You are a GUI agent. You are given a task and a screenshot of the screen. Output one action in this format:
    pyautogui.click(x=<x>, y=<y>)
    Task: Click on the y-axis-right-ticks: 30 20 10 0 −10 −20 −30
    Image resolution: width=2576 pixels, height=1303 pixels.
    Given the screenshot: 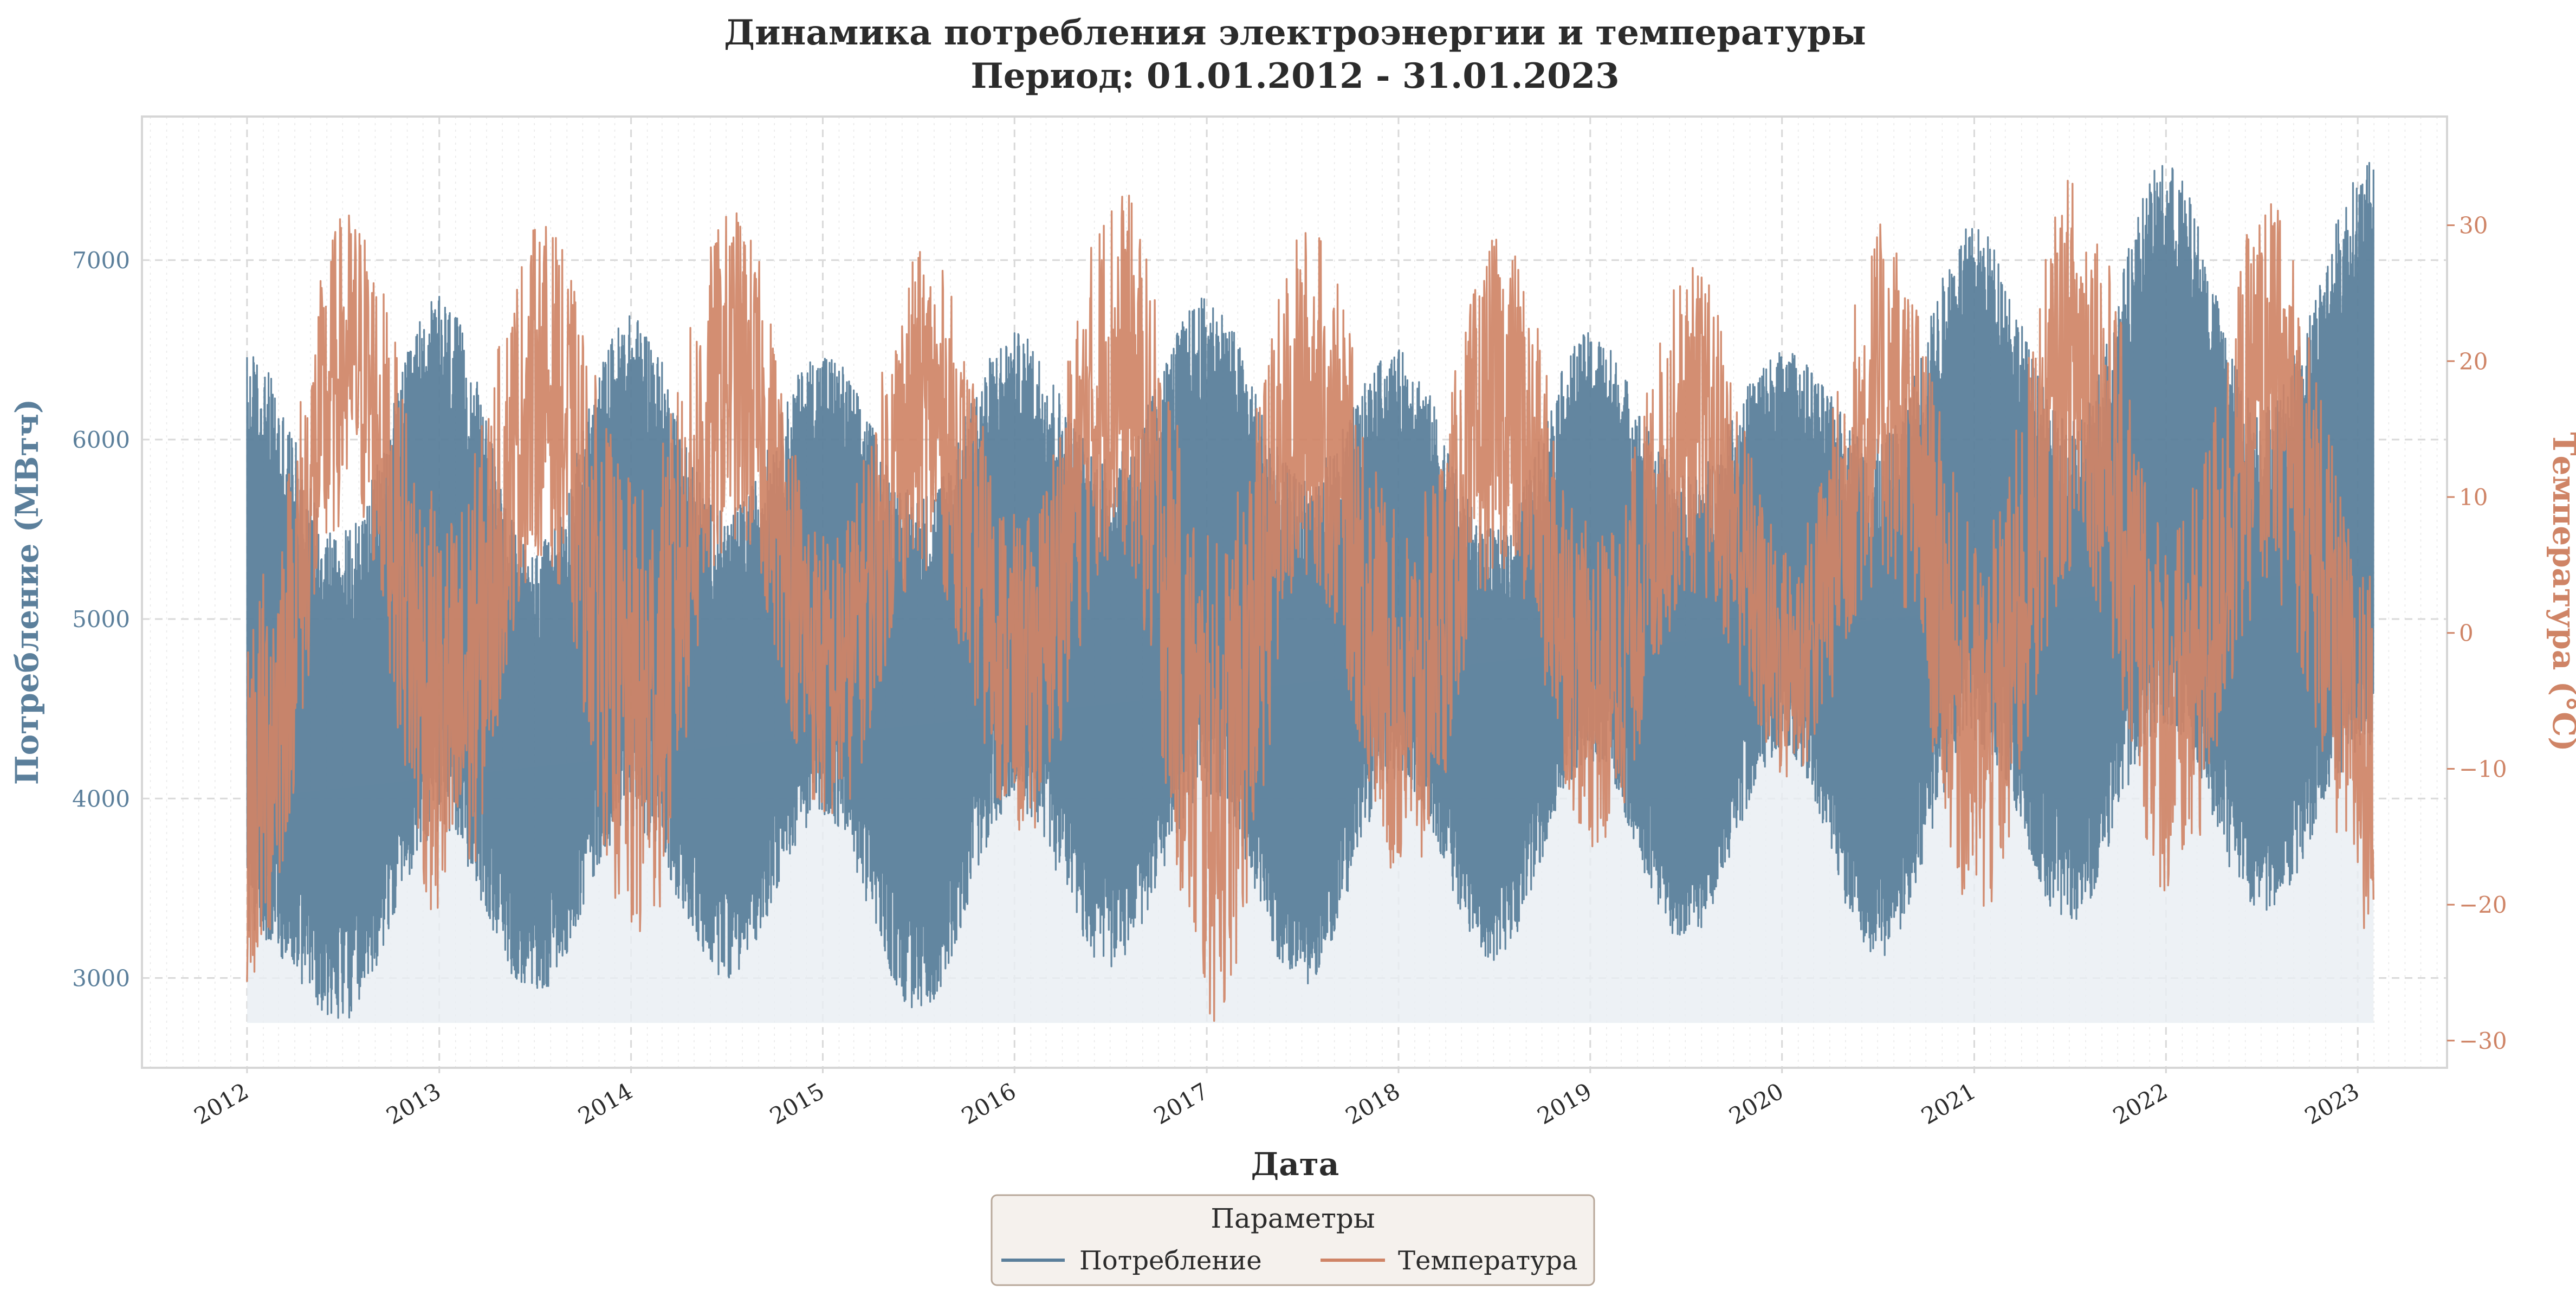 What is the action you would take?
    pyautogui.click(x=2477, y=633)
    